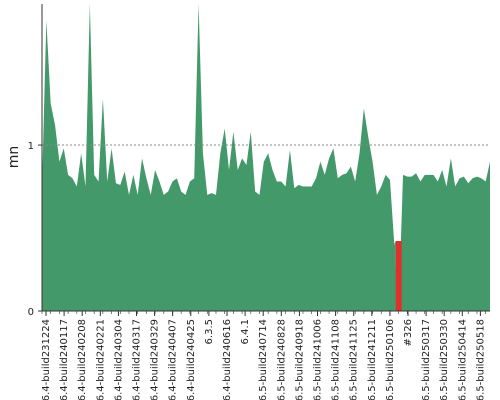  What do you see at coordinates (155, 359) in the screenshot?
I see `x-tick-label: 6.4-build240329` at bounding box center [155, 359].